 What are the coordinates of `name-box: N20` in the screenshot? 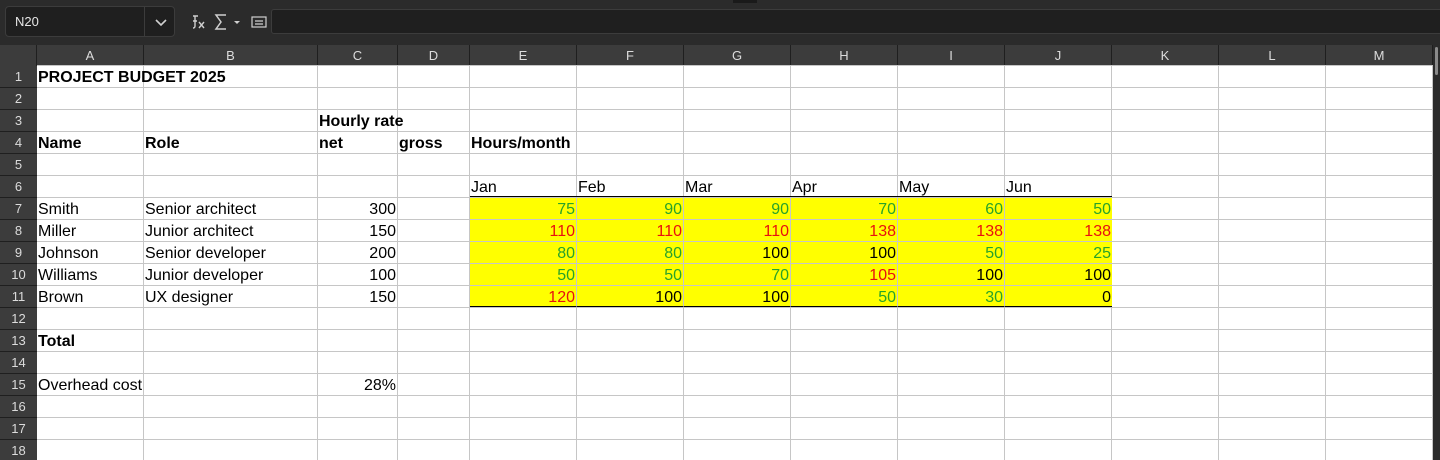 It's located at (90, 21).